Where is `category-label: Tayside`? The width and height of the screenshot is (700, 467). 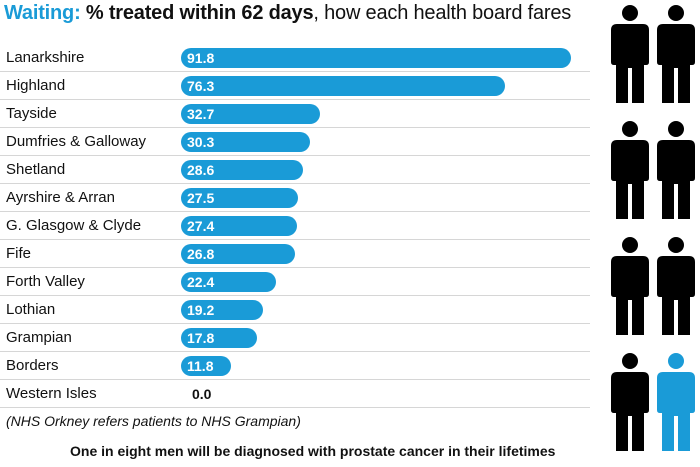 category-label: Tayside is located at coordinates (31, 113).